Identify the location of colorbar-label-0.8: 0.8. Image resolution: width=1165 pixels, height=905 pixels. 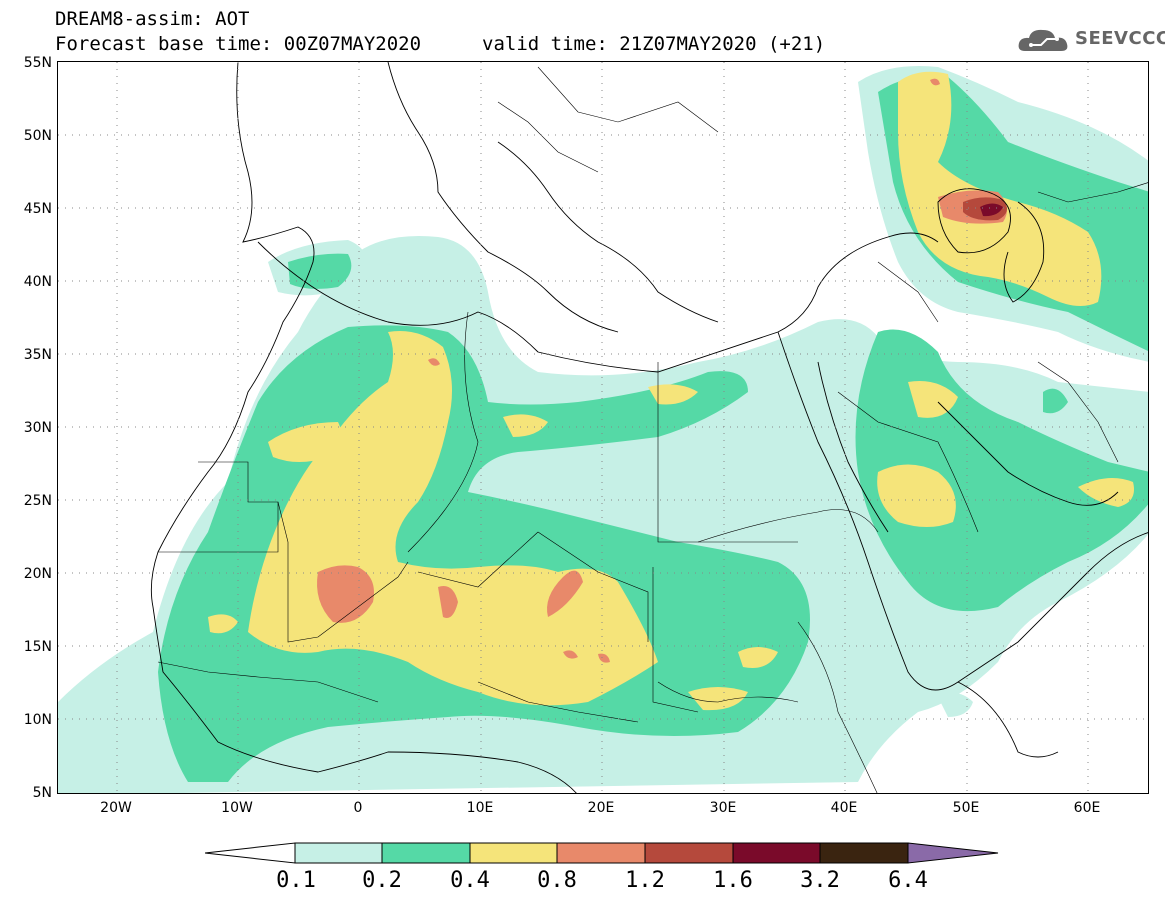
(557, 880).